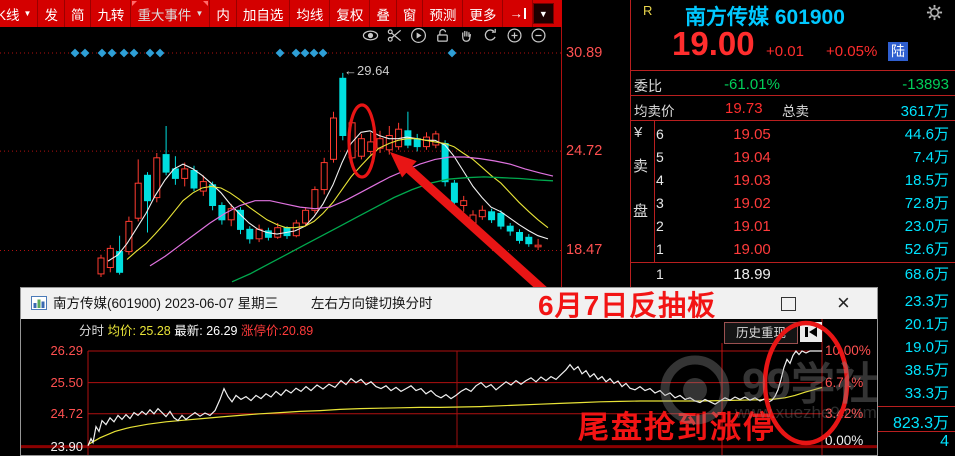 This screenshot has width=955, height=456. What do you see at coordinates (264, 13) in the screenshot?
I see `toolbar-item-加自选: 加自选` at bounding box center [264, 13].